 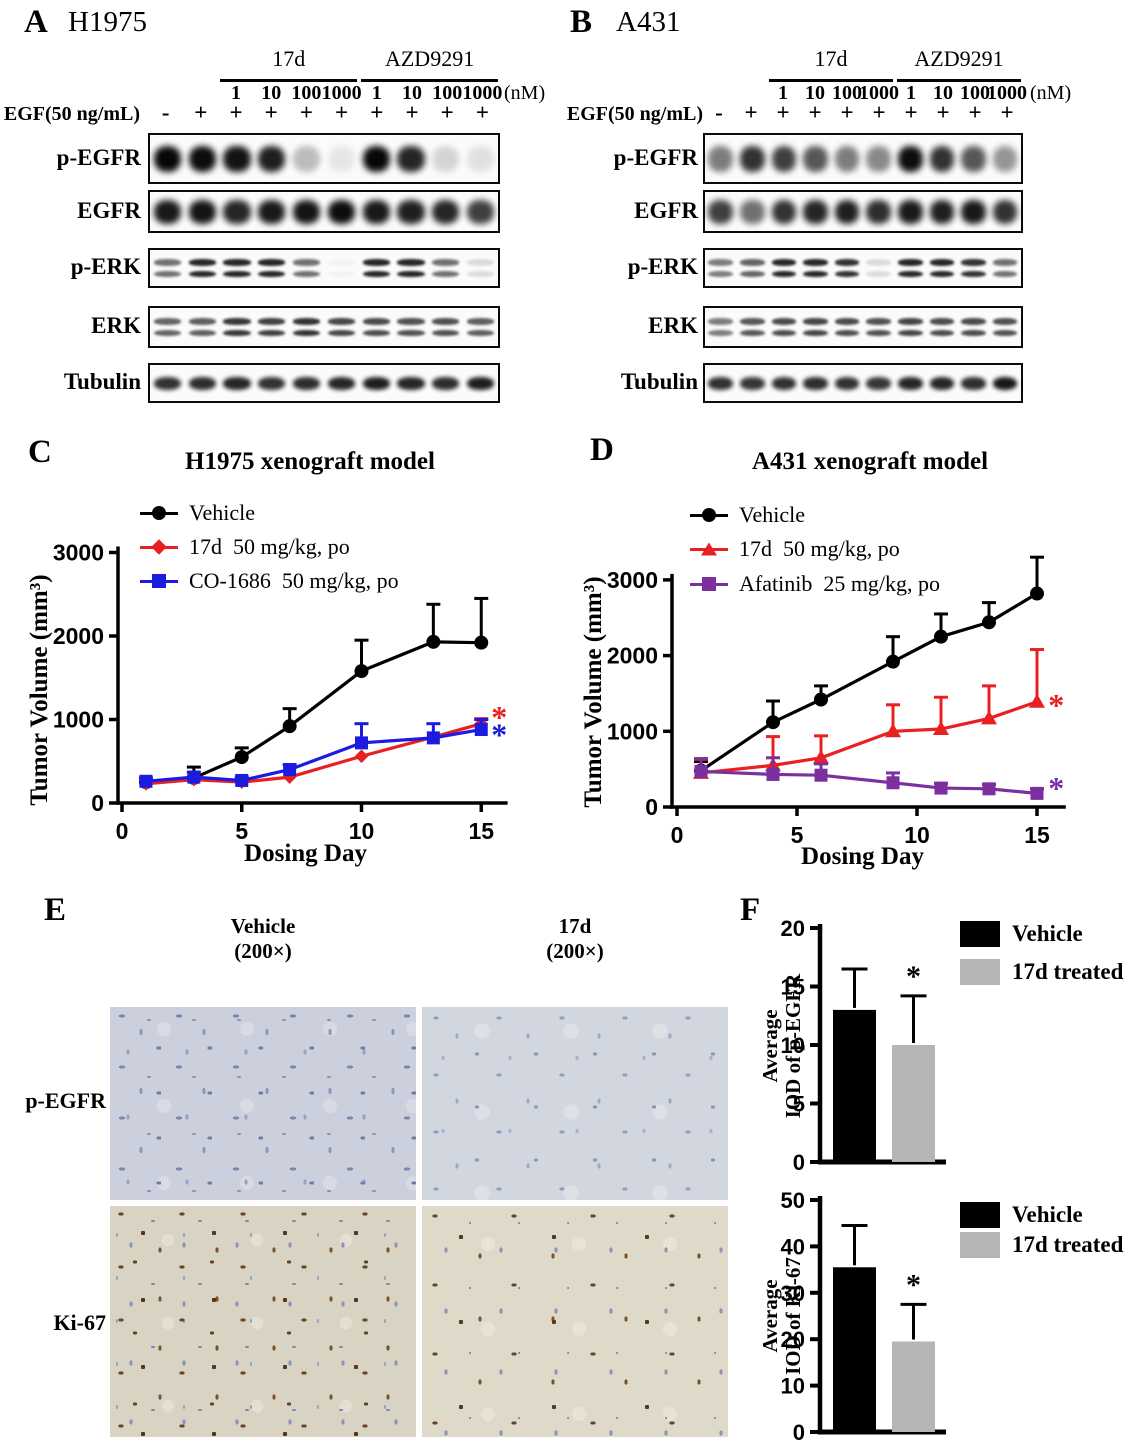 I want to click on panel-b-dose-0-1: 10, so click(x=815, y=93).